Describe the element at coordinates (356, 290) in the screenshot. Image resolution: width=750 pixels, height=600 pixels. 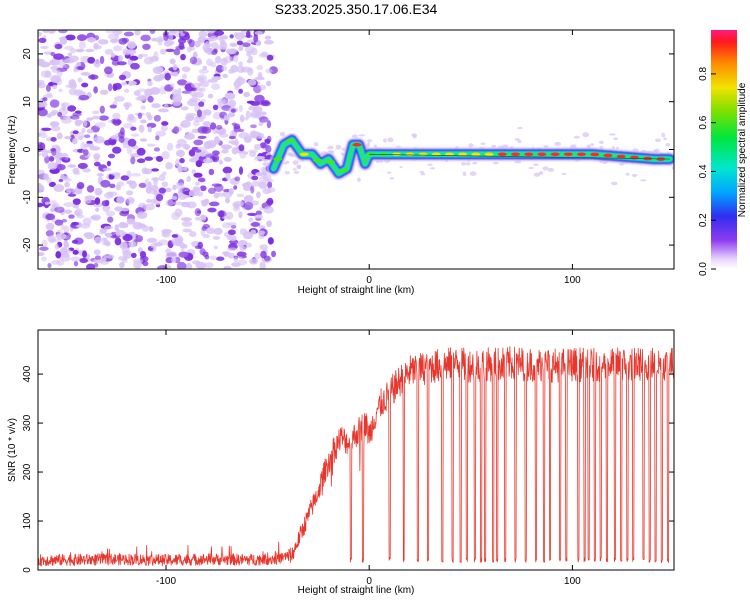
I see `spectrogram-x-label: Height of straight line (km)` at that location.